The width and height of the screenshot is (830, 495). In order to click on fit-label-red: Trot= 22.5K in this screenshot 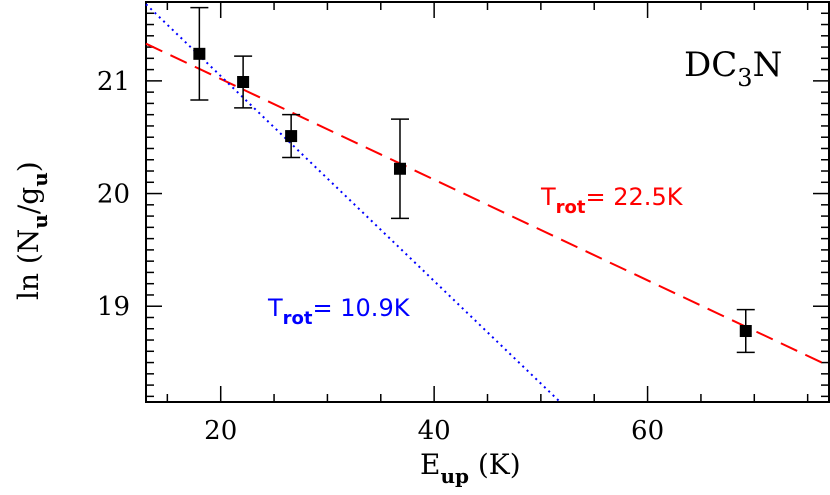, I will do `click(612, 200)`.